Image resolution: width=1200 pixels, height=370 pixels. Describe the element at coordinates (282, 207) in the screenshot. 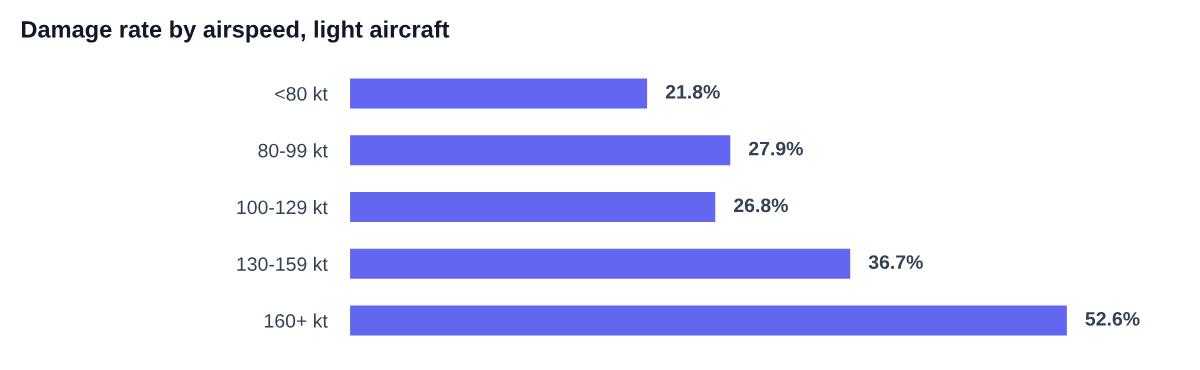

I see `y-tick-label: 100-129 kt` at that location.